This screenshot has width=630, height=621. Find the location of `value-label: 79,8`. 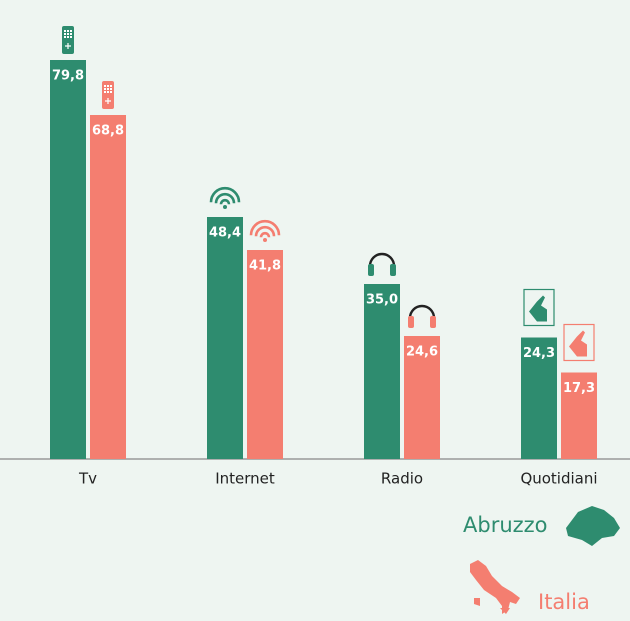

value-label: 79,8 is located at coordinates (68, 76).